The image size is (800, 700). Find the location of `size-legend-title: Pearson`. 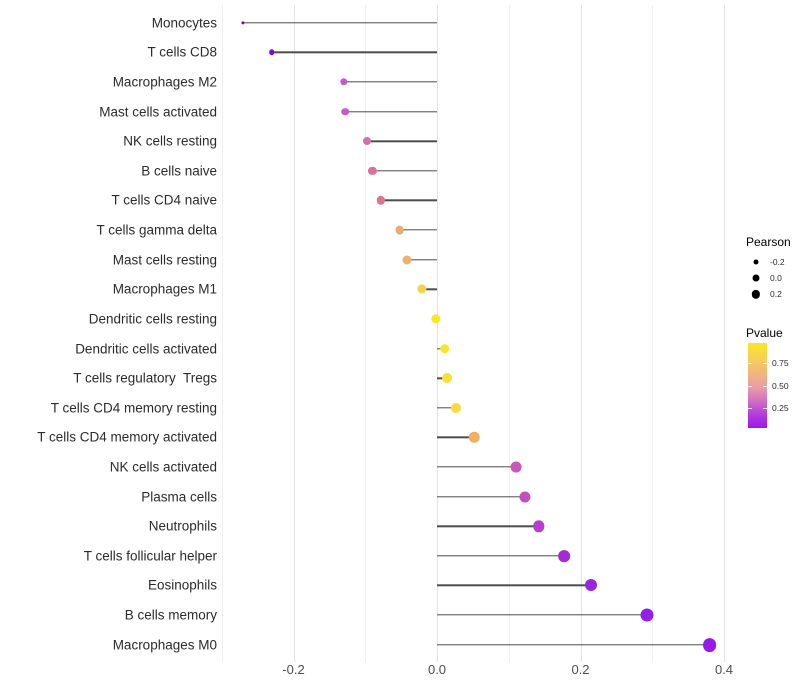

size-legend-title: Pearson is located at coordinates (768, 242).